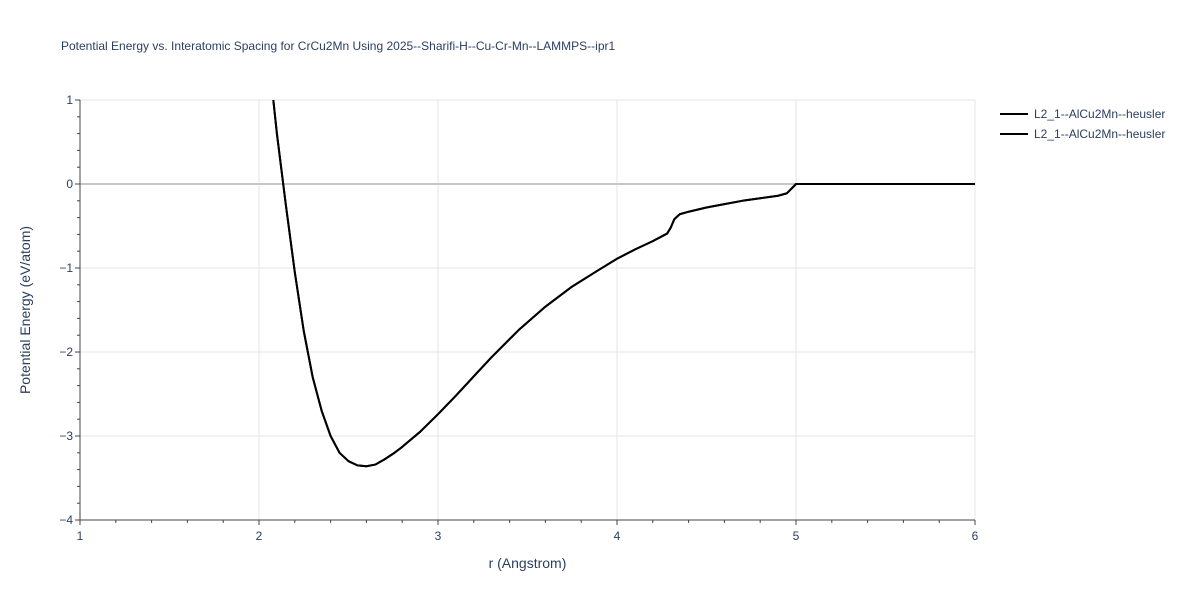 The width and height of the screenshot is (1200, 600). Describe the element at coordinates (66, 436) in the screenshot. I see `y-tick-label: −3` at that location.